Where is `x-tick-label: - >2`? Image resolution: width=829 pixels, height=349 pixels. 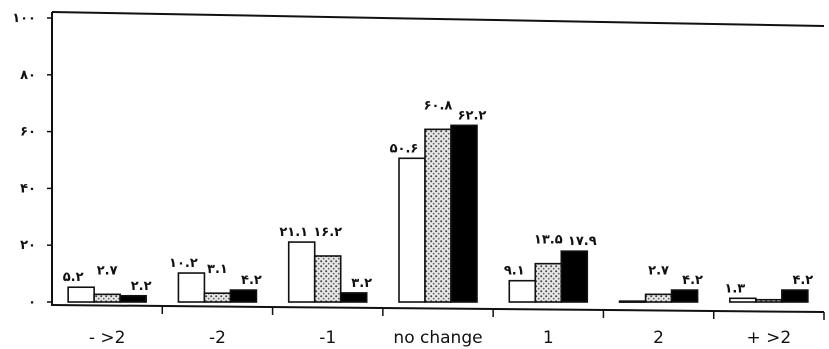 x-tick-label: - >2 is located at coordinates (107, 338).